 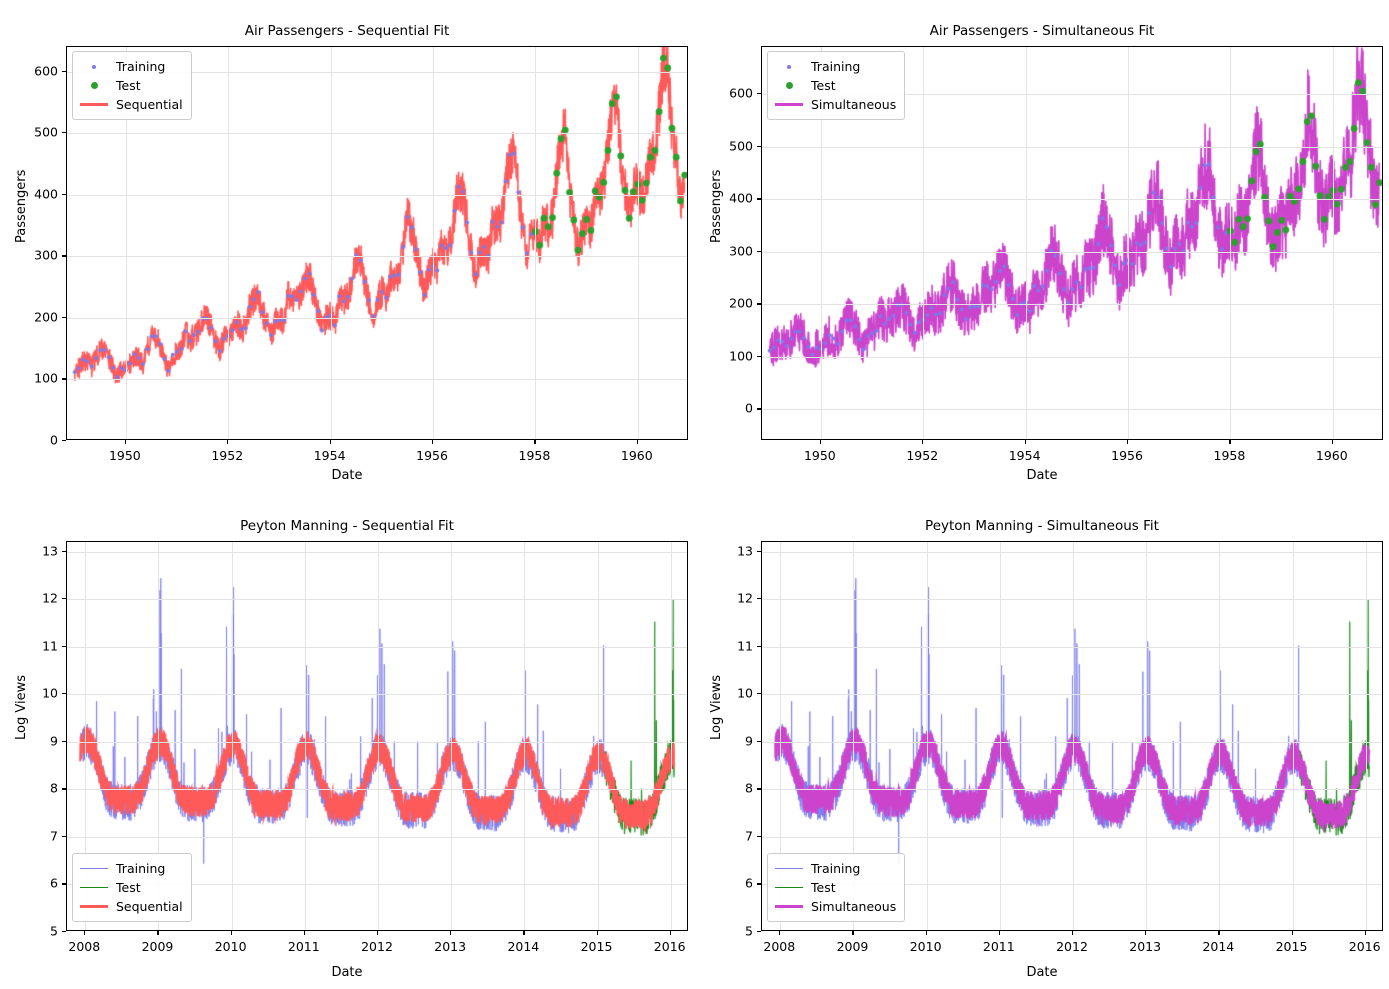 I want to click on y-axis-label: Log Views, so click(x=716, y=707).